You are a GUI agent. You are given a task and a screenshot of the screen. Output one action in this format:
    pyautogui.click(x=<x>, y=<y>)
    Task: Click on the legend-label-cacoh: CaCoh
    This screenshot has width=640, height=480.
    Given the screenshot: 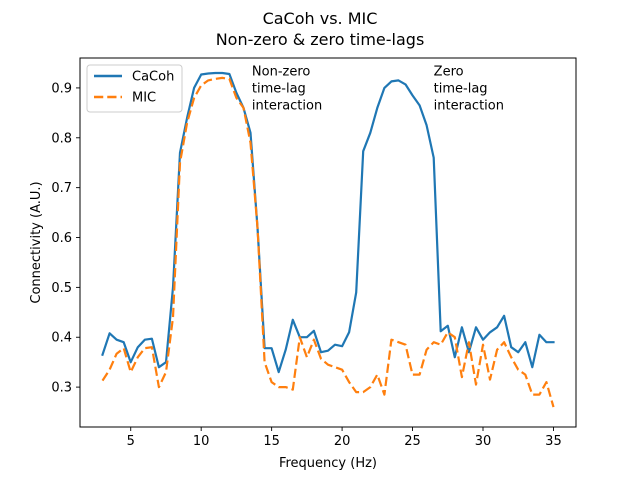 What is the action you would take?
    pyautogui.click(x=153, y=77)
    